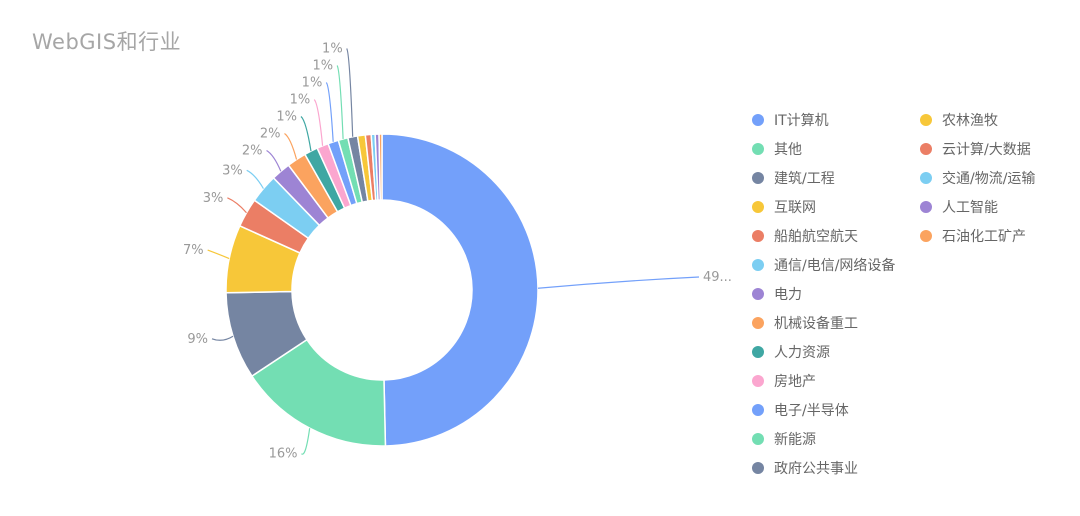 The image size is (1080, 516). Describe the element at coordinates (283, 454) in the screenshot. I see `data-label-1: 16%` at that location.